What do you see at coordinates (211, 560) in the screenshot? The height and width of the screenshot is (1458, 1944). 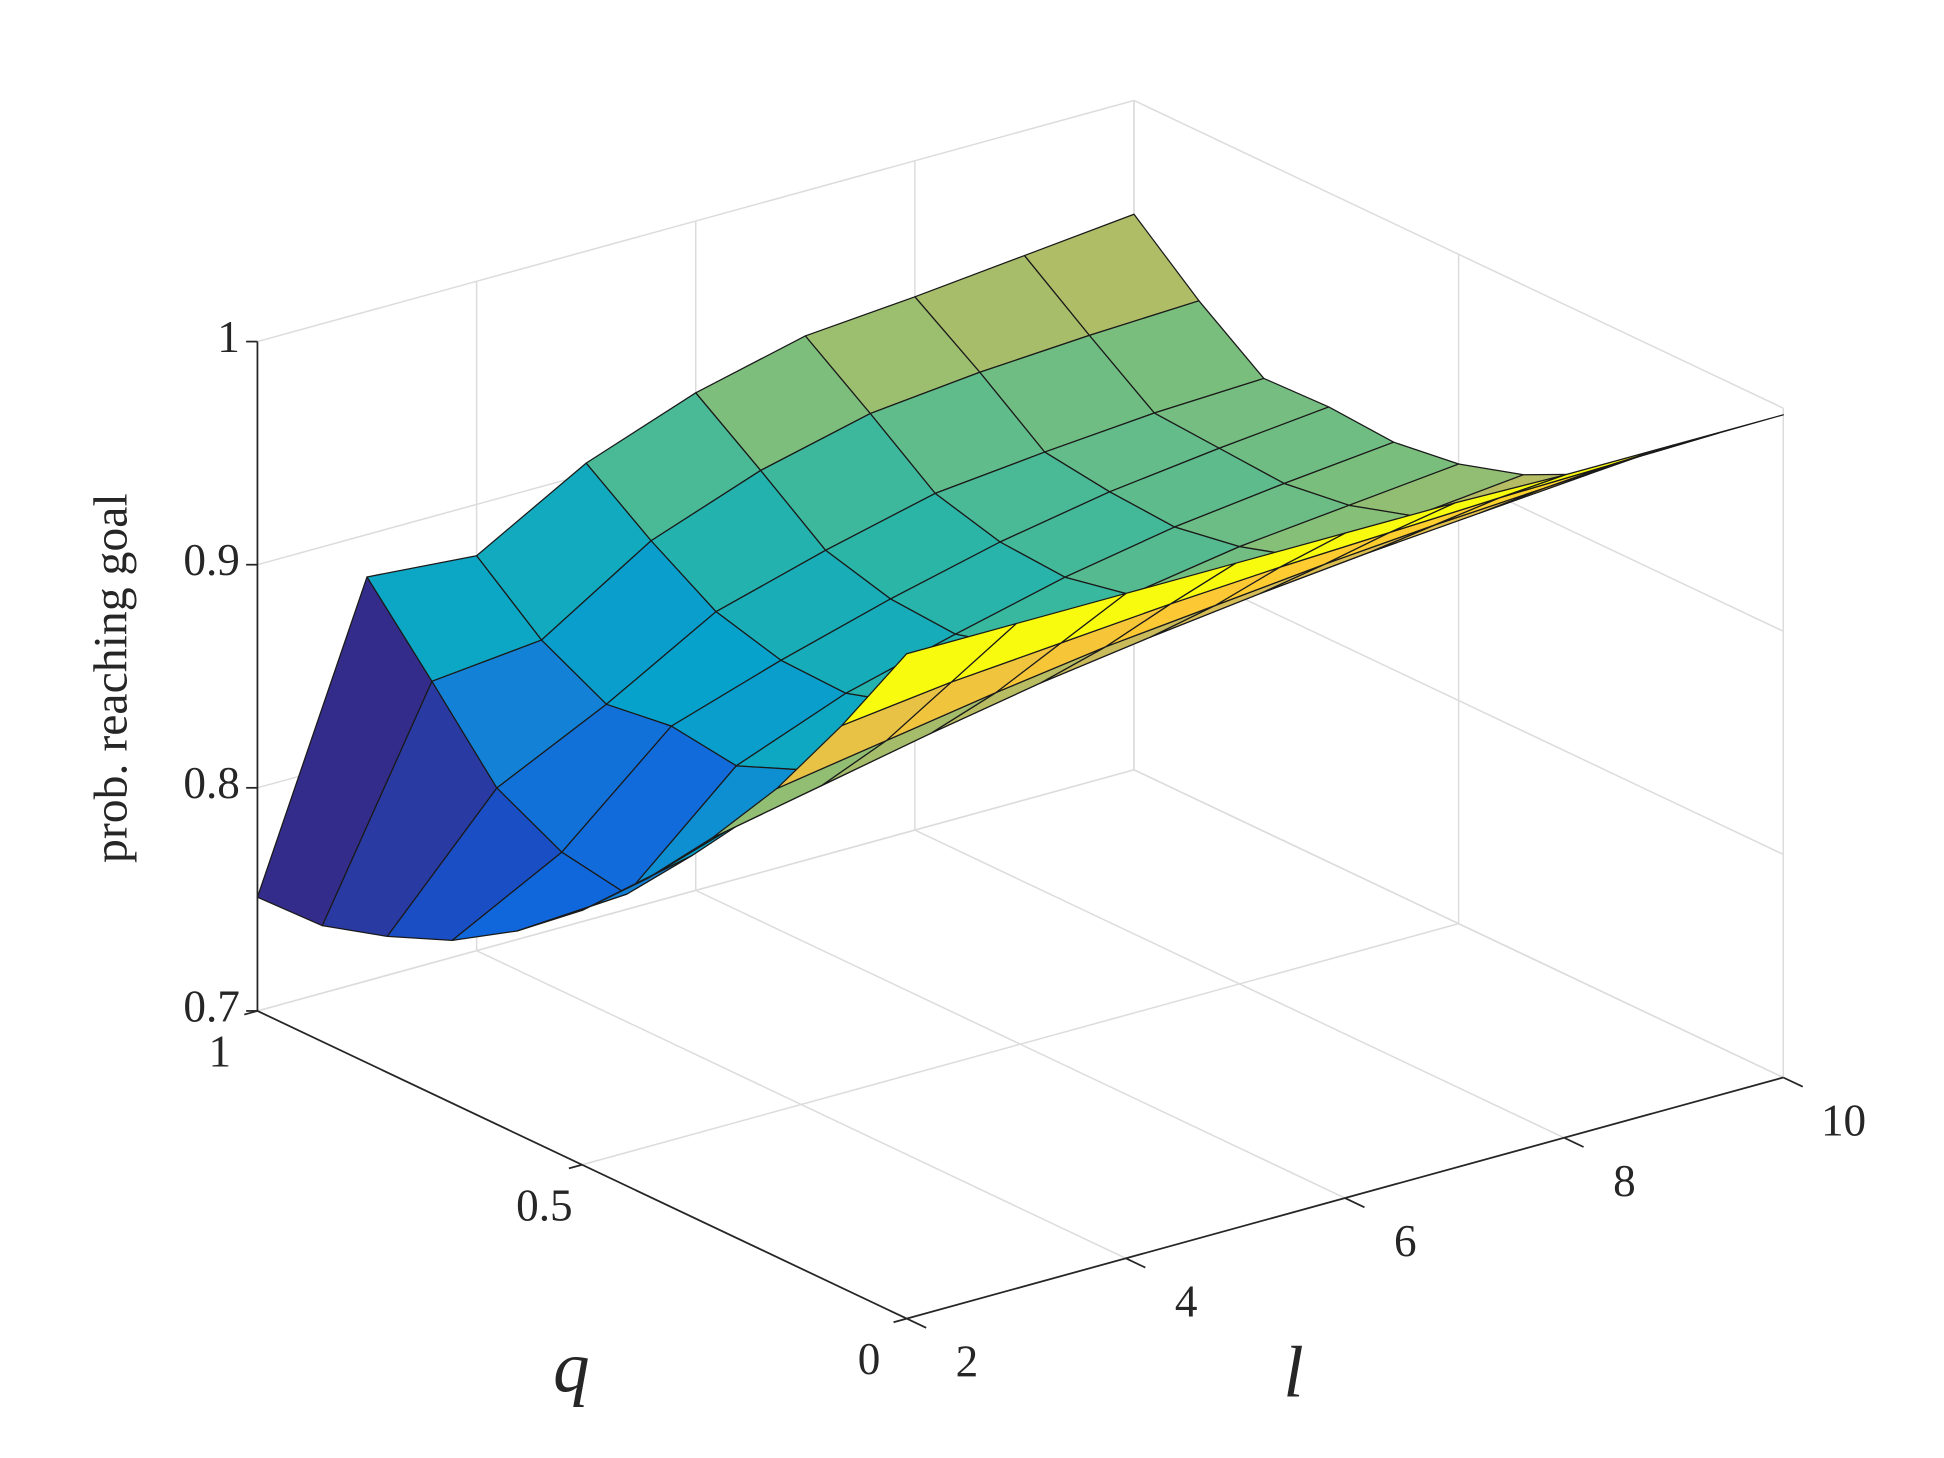 I see `z-tick-label: 0.9` at bounding box center [211, 560].